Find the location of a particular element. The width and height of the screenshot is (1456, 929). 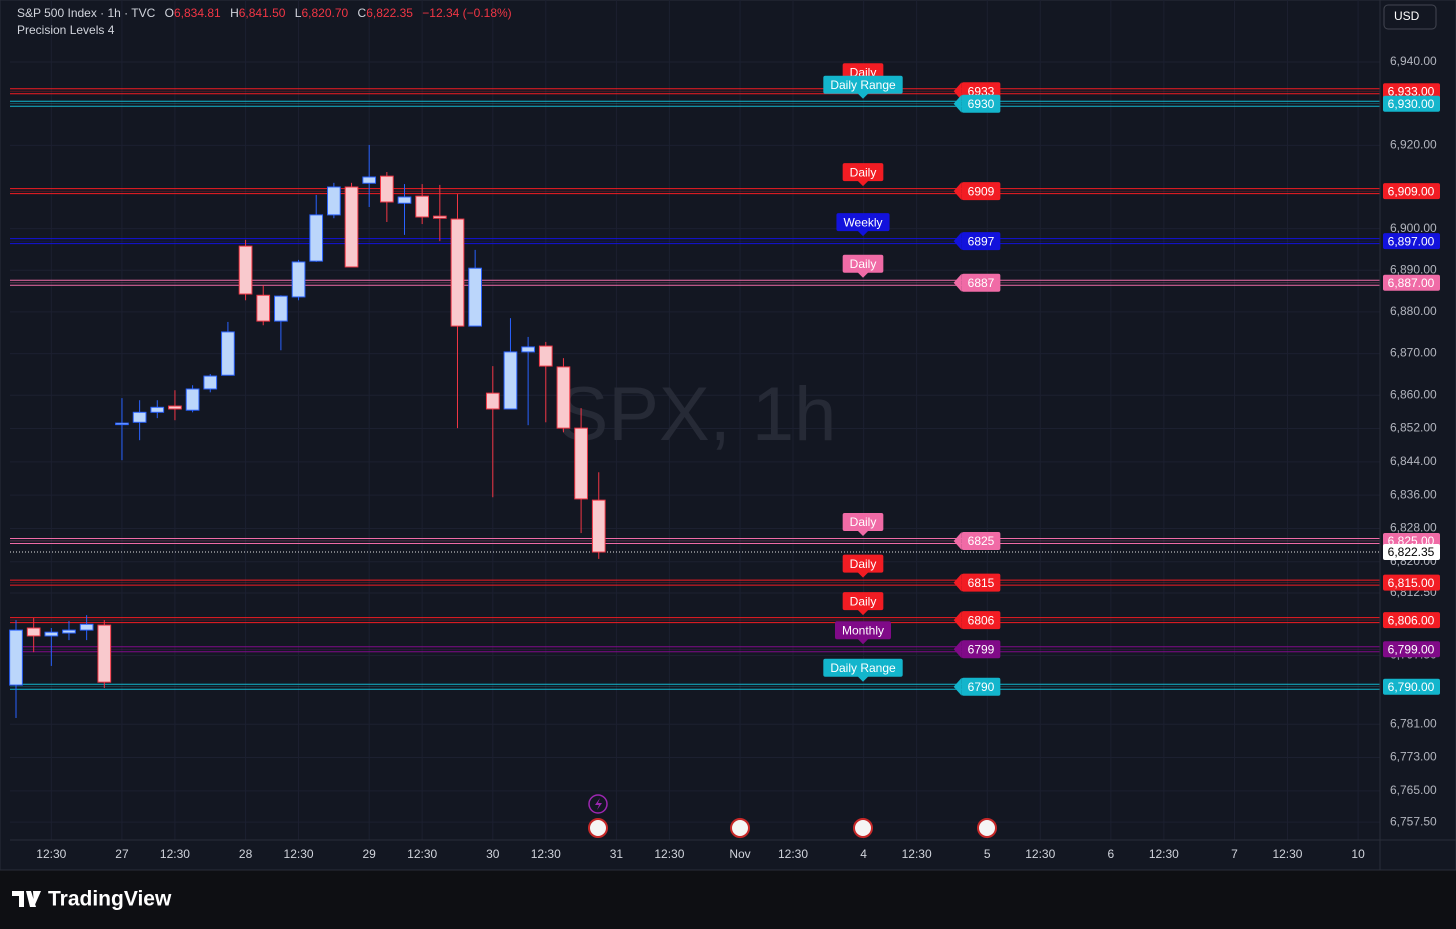

level-price: 6825 is located at coordinates (981, 541).